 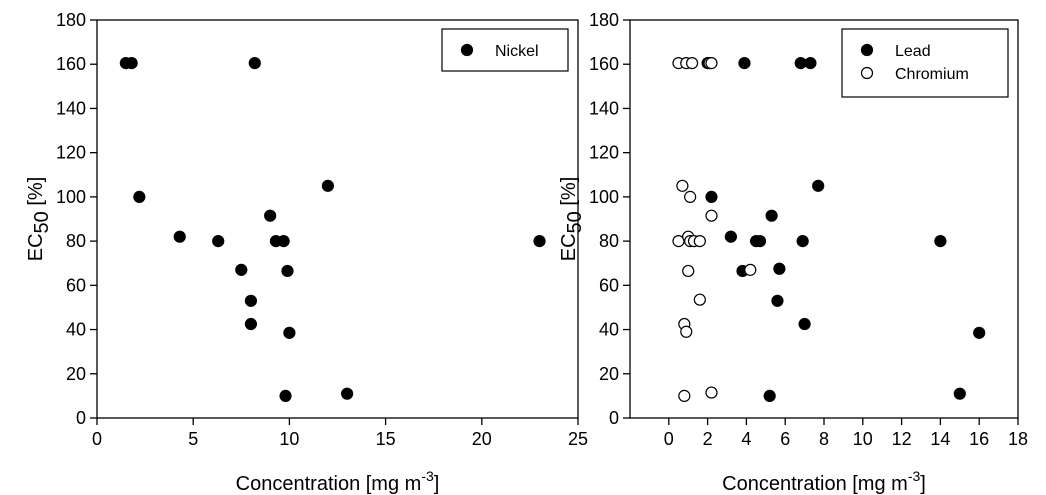 I want to click on x-tick-label: 16, so click(x=979, y=439).